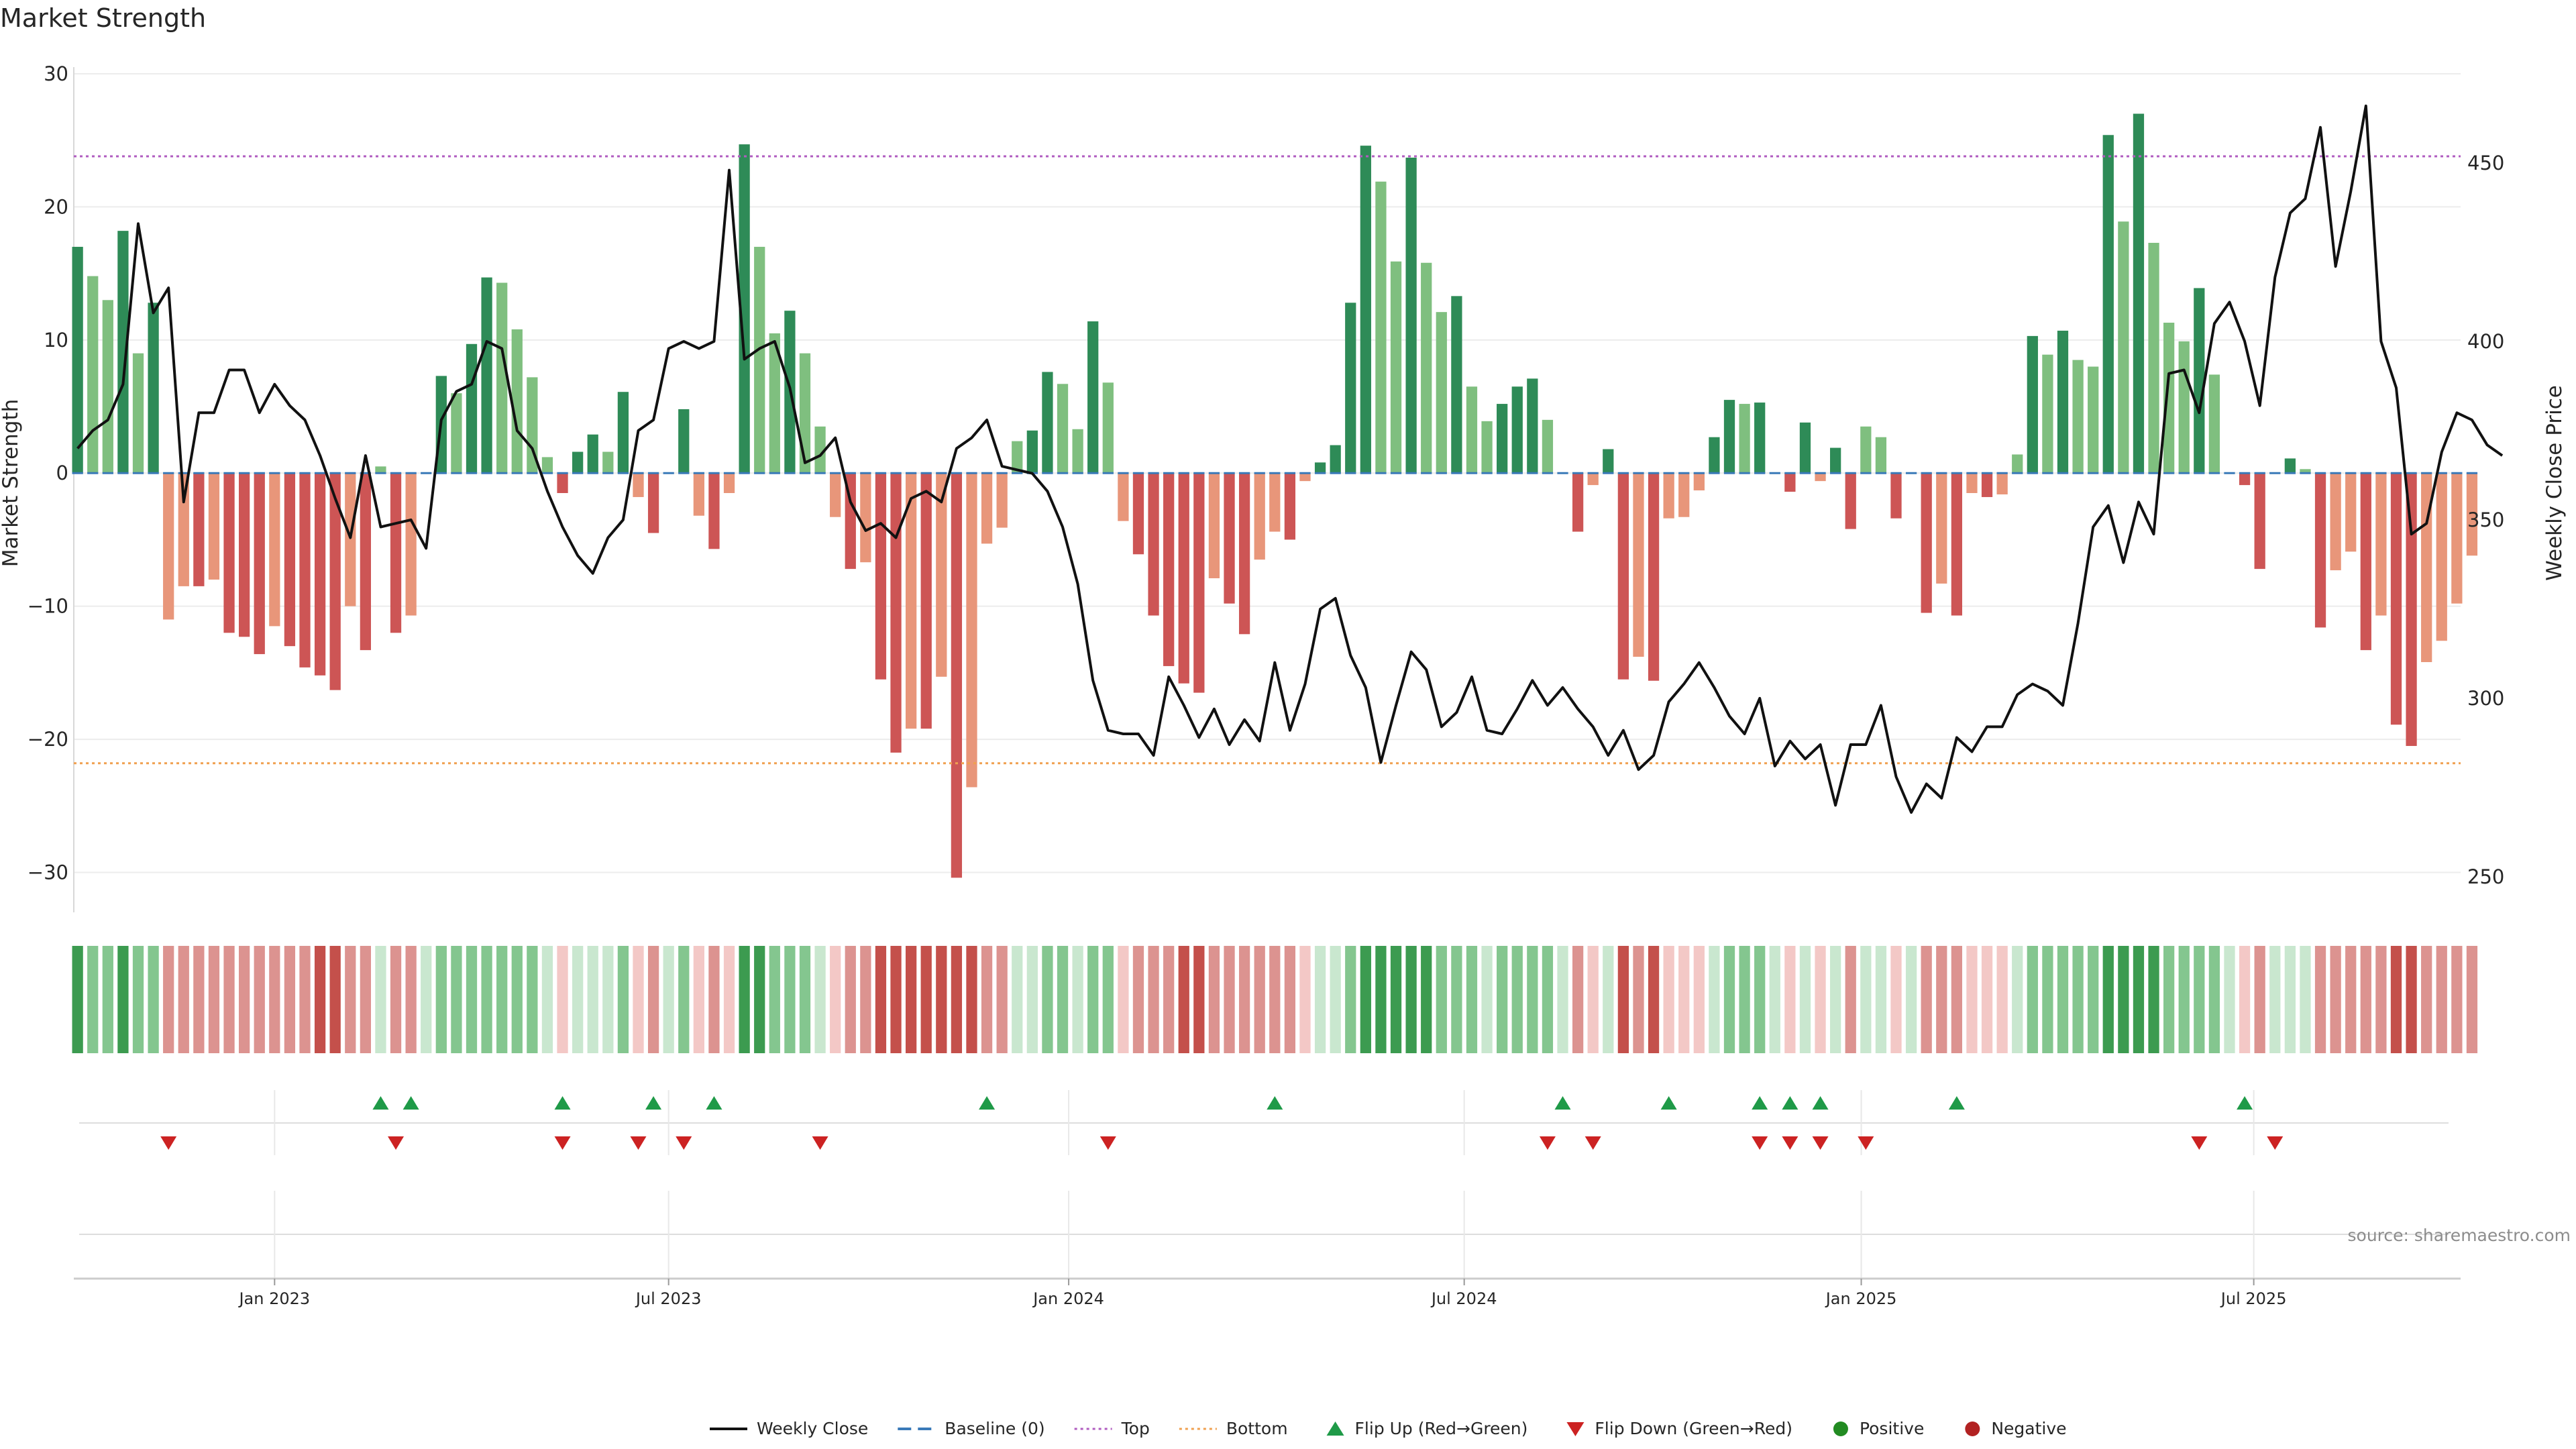 This screenshot has width=2576, height=1449. What do you see at coordinates (1840, 1428) in the screenshot?
I see `legend-swatch` at bounding box center [1840, 1428].